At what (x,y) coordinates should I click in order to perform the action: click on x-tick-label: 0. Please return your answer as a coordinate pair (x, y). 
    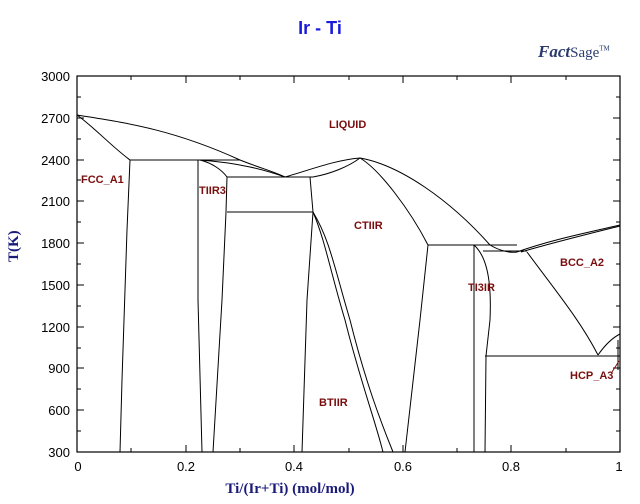
    Looking at the image, I should click on (77, 466).